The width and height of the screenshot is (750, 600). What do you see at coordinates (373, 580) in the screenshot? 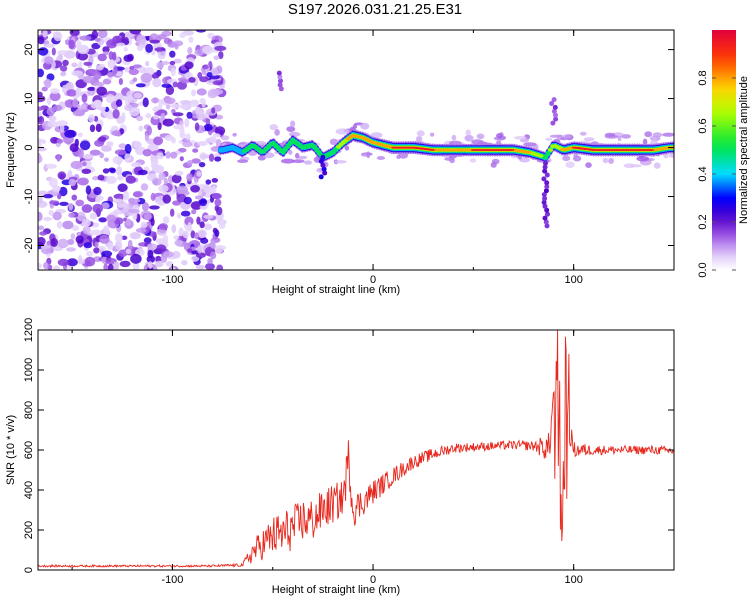
I see `x-tick-label: 0` at bounding box center [373, 580].